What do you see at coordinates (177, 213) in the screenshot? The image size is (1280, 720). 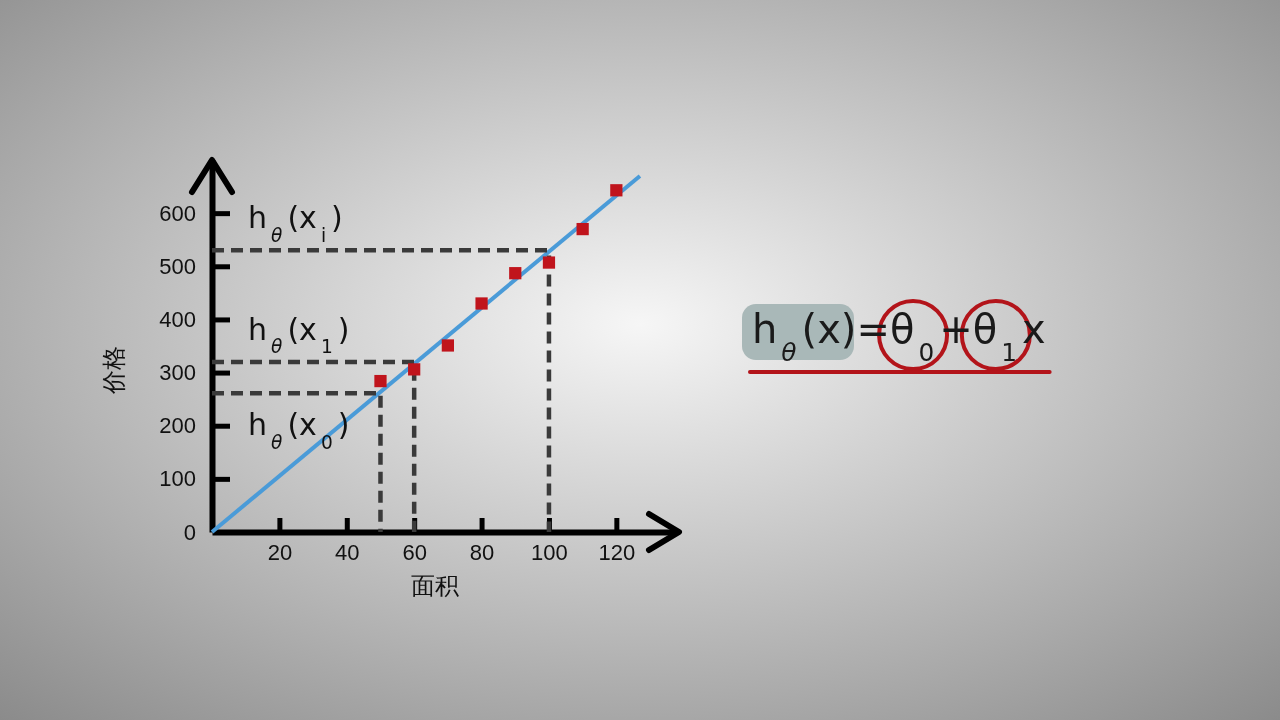 I see `y-tick-label: 600` at bounding box center [177, 213].